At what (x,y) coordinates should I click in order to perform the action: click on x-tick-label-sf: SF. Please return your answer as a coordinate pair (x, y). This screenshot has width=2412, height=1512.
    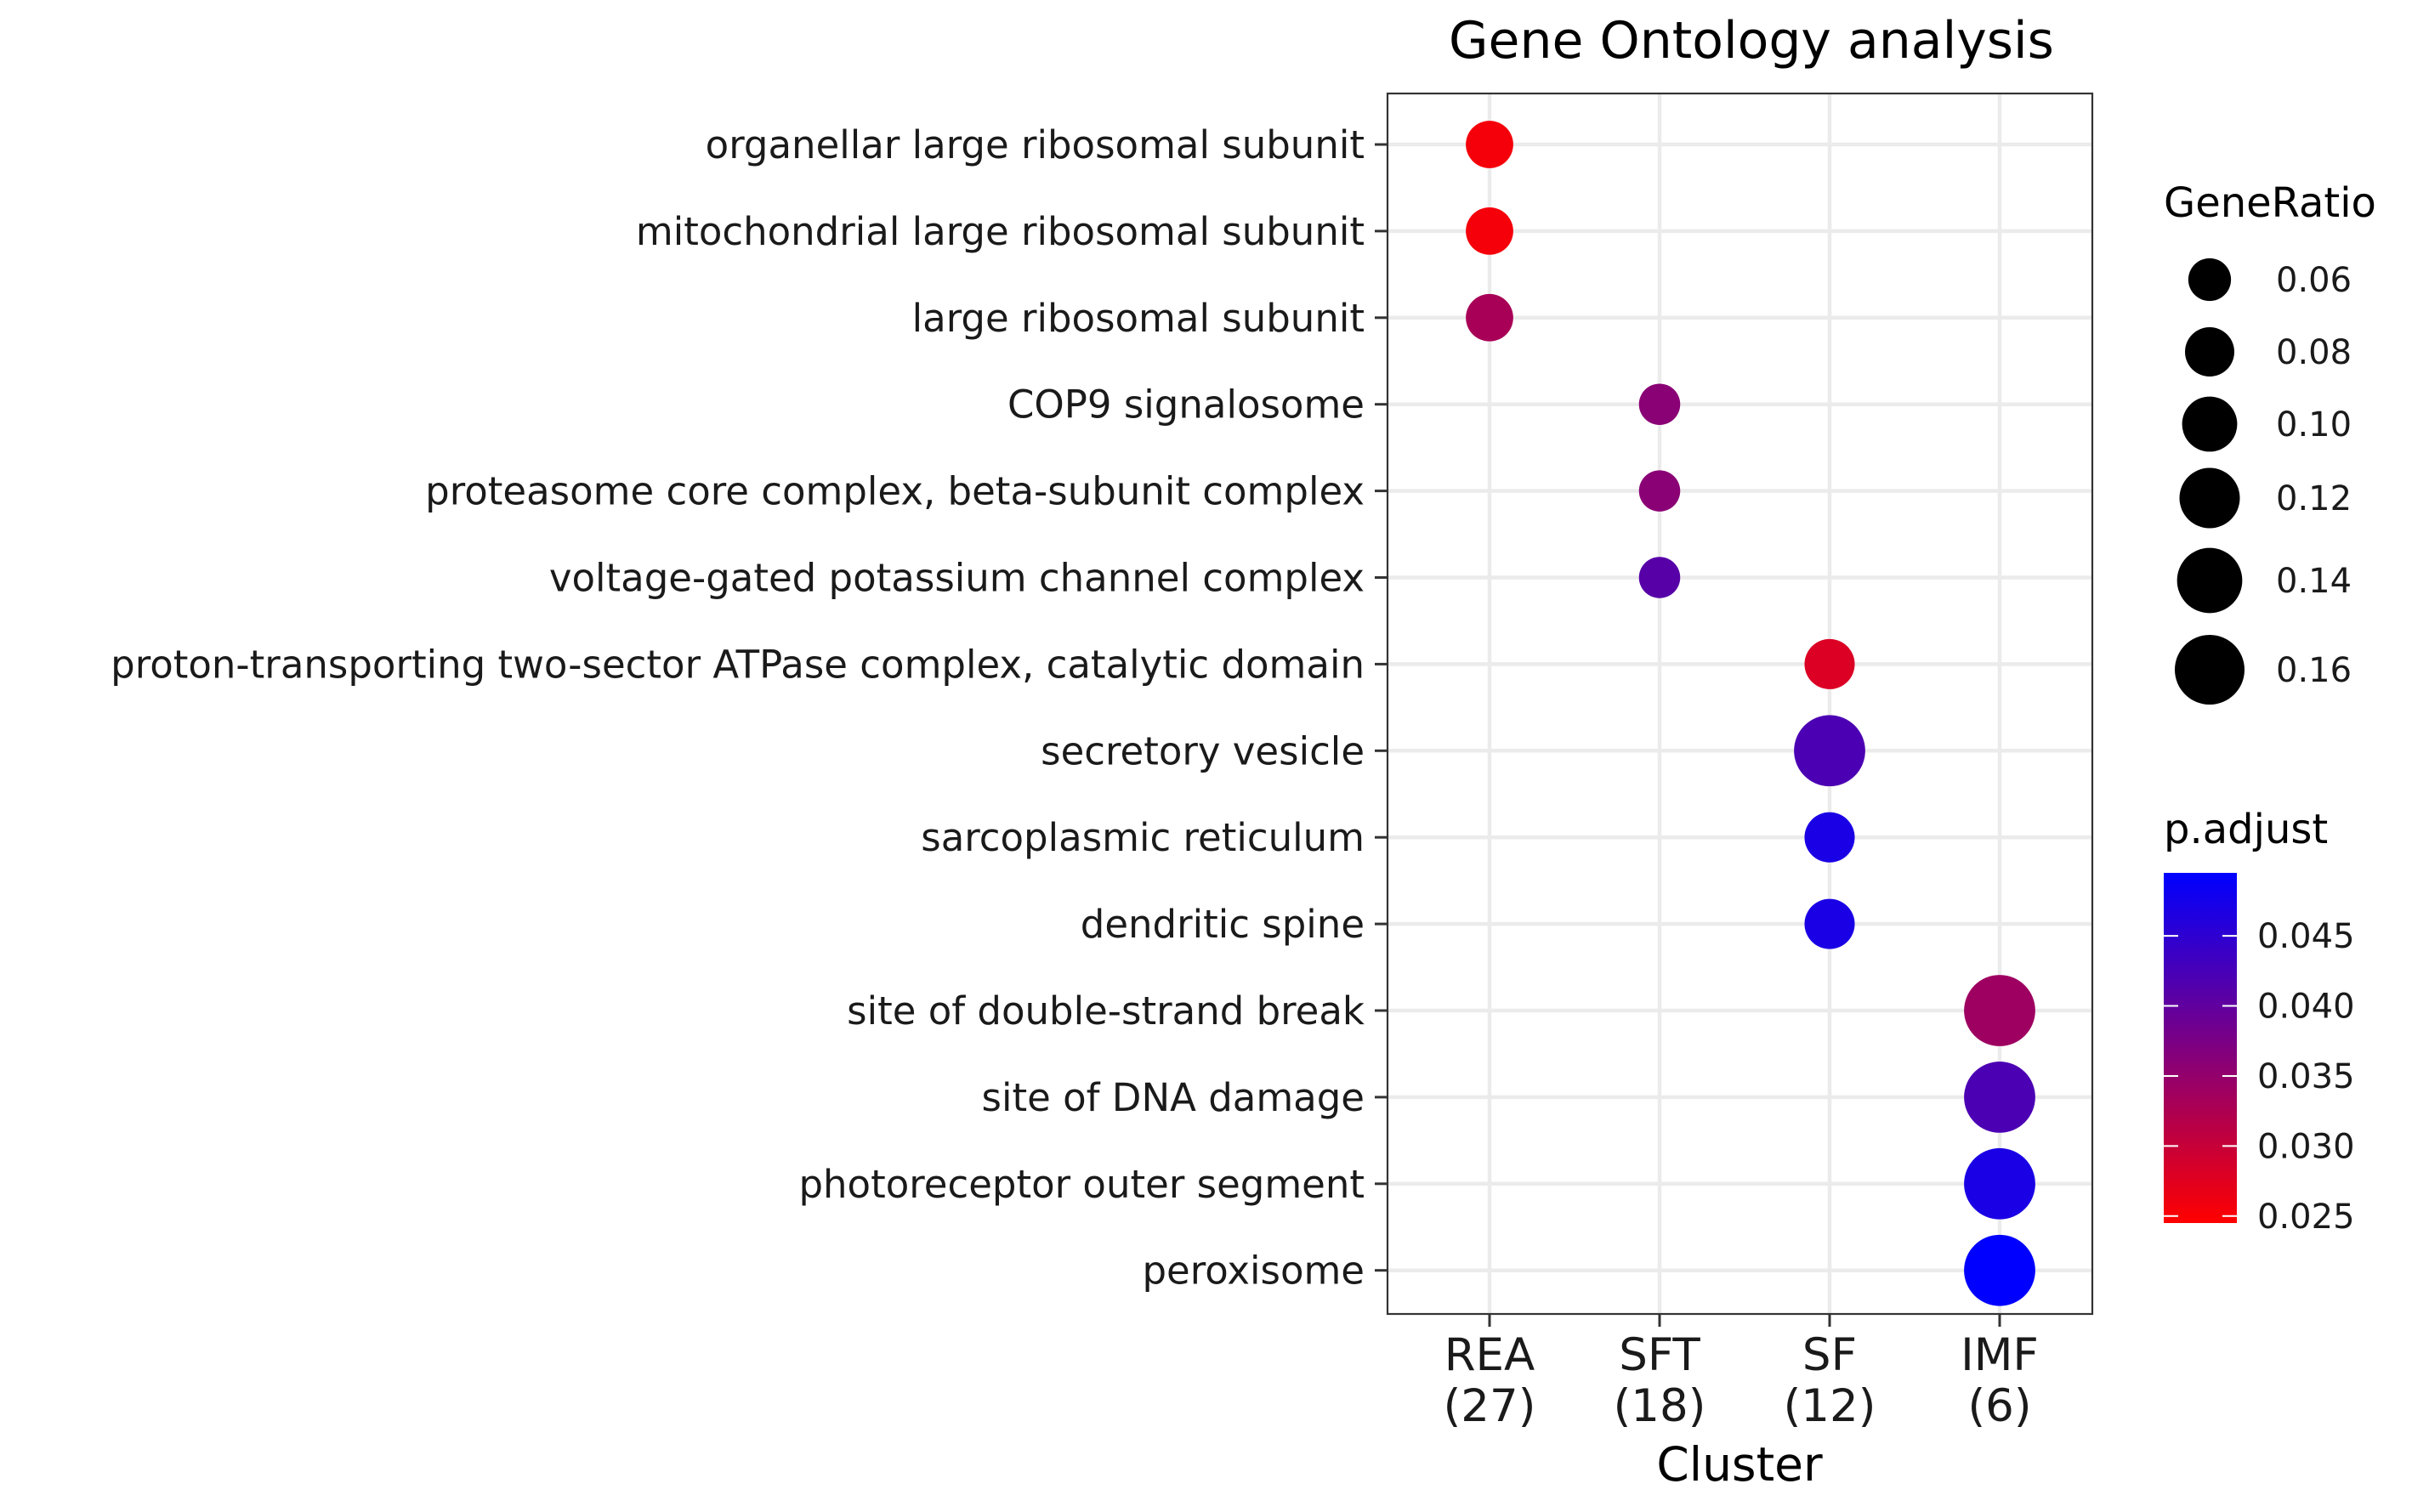
    Looking at the image, I should click on (1829, 1355).